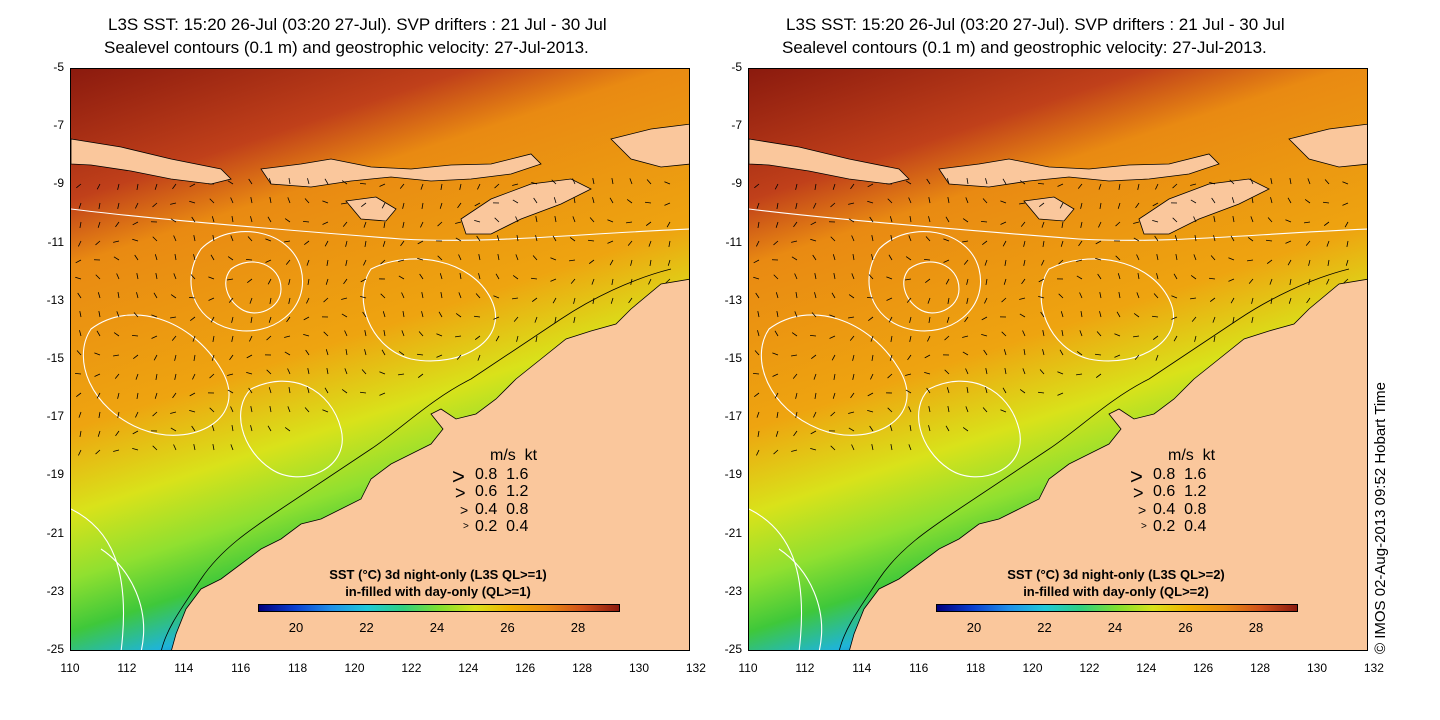 This screenshot has height=720, width=1440. What do you see at coordinates (525, 668) in the screenshot?
I see `lon-tick-label: 126` at bounding box center [525, 668].